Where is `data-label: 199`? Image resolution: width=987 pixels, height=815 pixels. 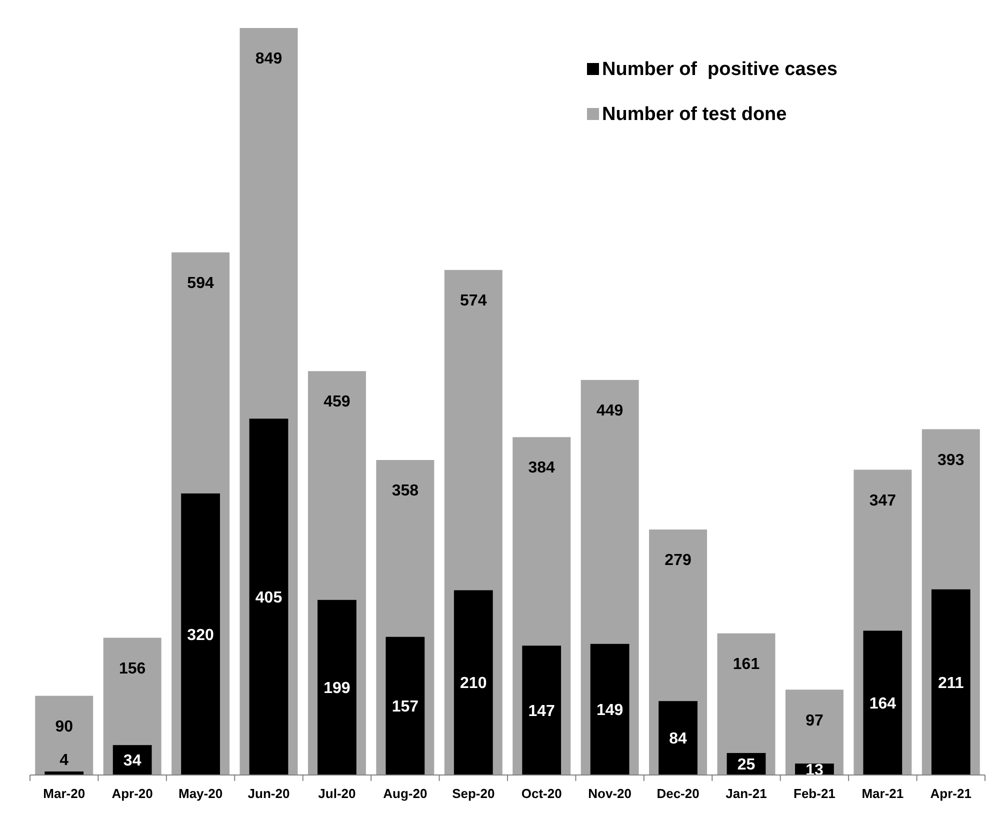 data-label: 199 is located at coordinates (337, 689).